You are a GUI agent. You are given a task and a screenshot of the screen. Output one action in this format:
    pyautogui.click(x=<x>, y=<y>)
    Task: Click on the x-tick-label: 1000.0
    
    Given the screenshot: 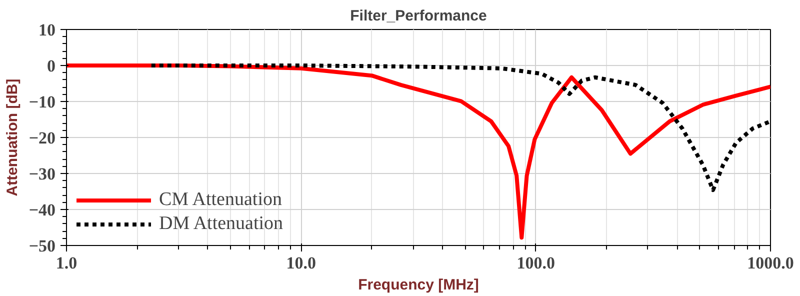 What is the action you would take?
    pyautogui.click(x=770, y=263)
    